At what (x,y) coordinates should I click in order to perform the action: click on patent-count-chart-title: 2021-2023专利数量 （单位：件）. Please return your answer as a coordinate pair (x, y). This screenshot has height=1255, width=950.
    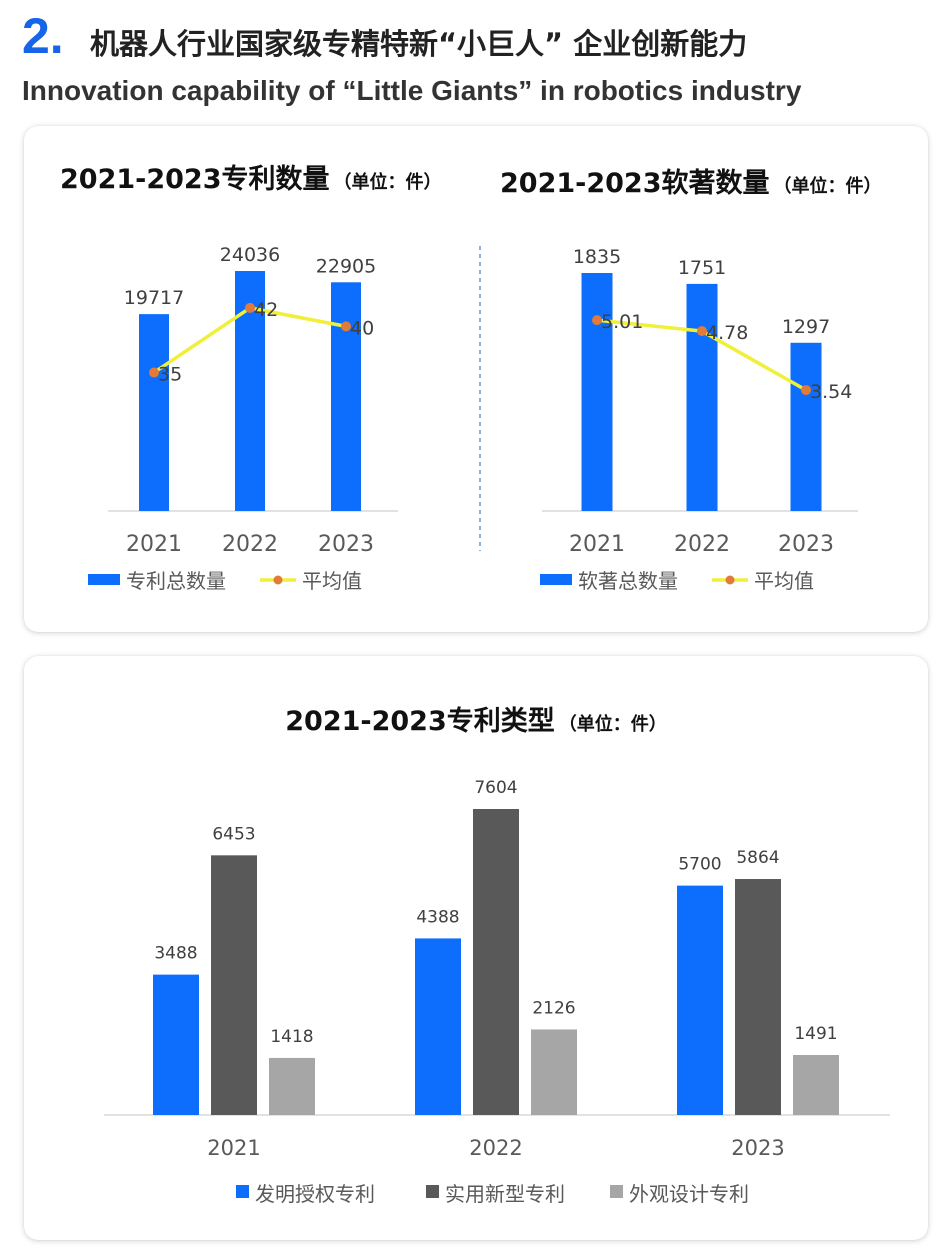
    Looking at the image, I should click on (251, 179).